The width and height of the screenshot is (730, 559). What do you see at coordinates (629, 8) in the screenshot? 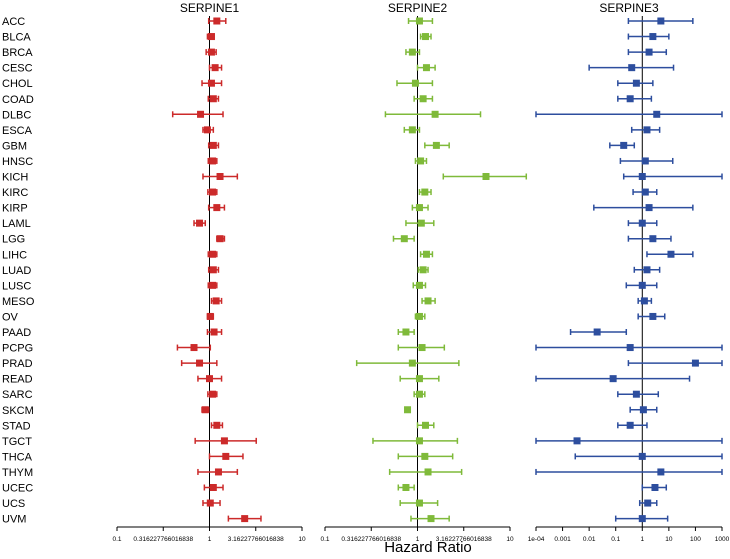
I see `panel-title-serpine3: SERPINE3` at bounding box center [629, 8].